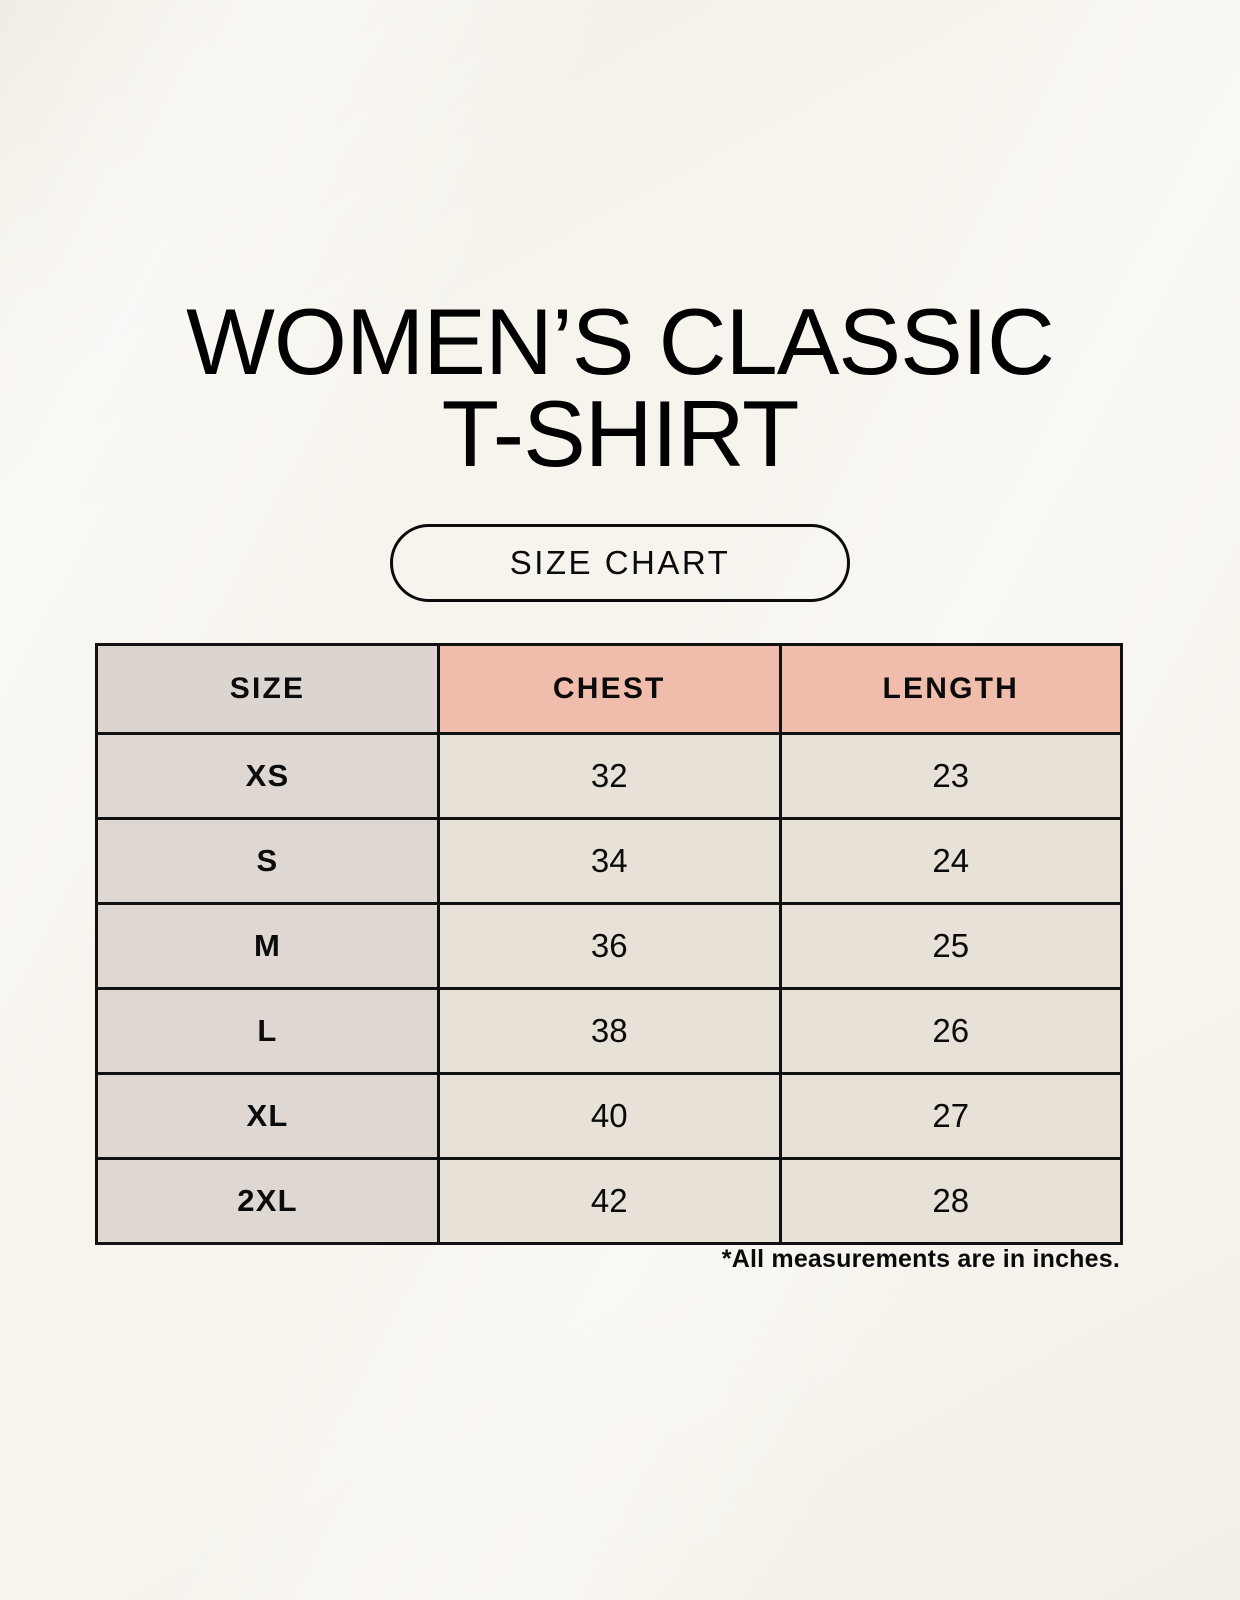  I want to click on cell-chest: 36, so click(609, 946).